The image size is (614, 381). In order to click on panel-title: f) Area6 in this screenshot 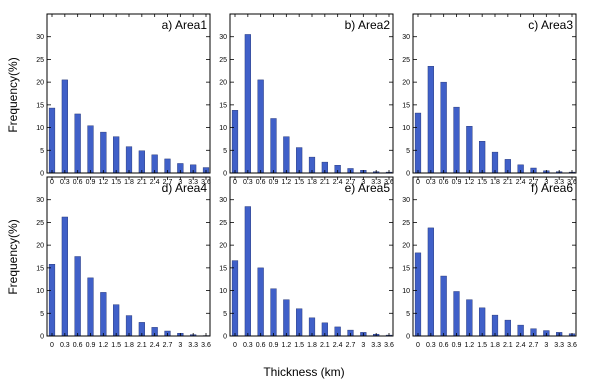, I will do `click(552, 188)`.